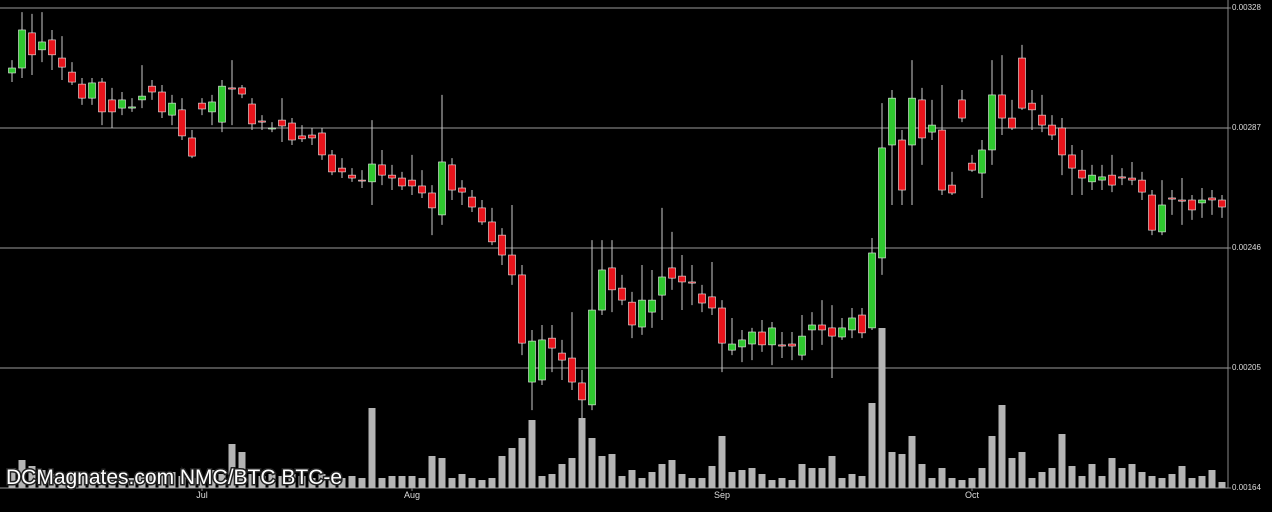 The image size is (1272, 512). Describe the element at coordinates (972, 495) in the screenshot. I see `x-tick-label: Oct` at that location.